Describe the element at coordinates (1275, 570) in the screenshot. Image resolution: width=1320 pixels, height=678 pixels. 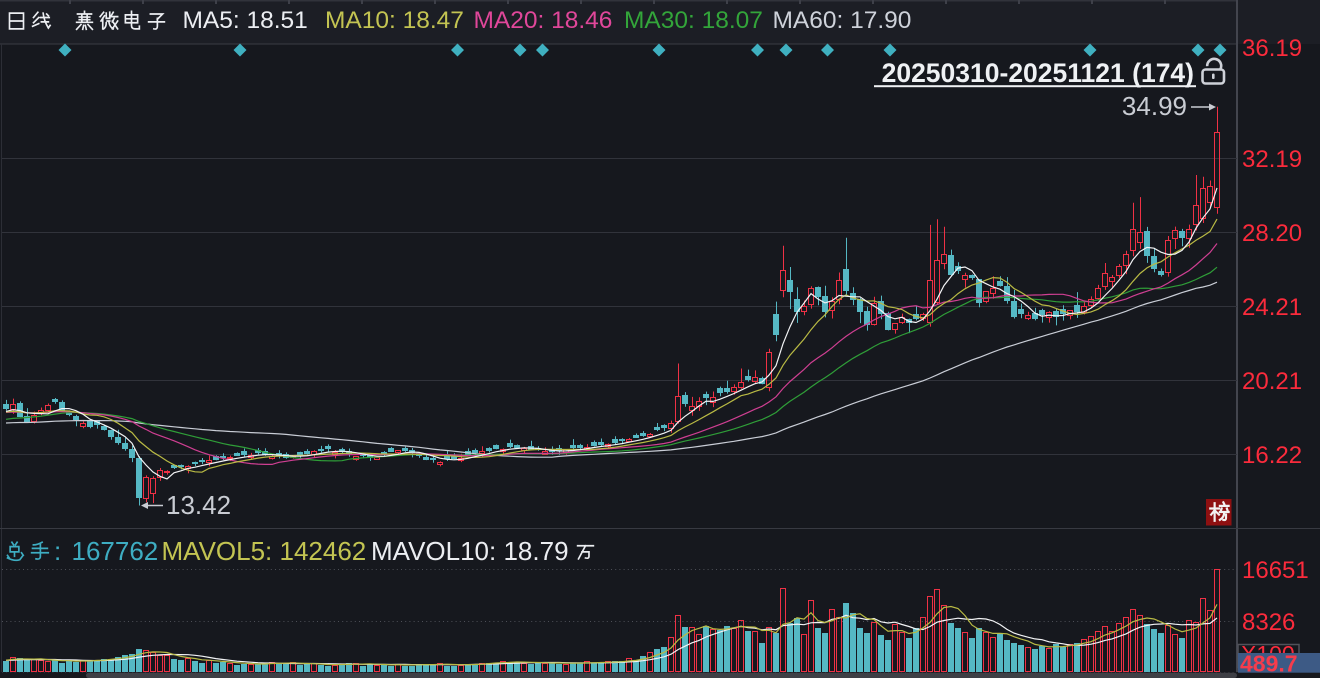
I see `svg-text: 16651` at that location.